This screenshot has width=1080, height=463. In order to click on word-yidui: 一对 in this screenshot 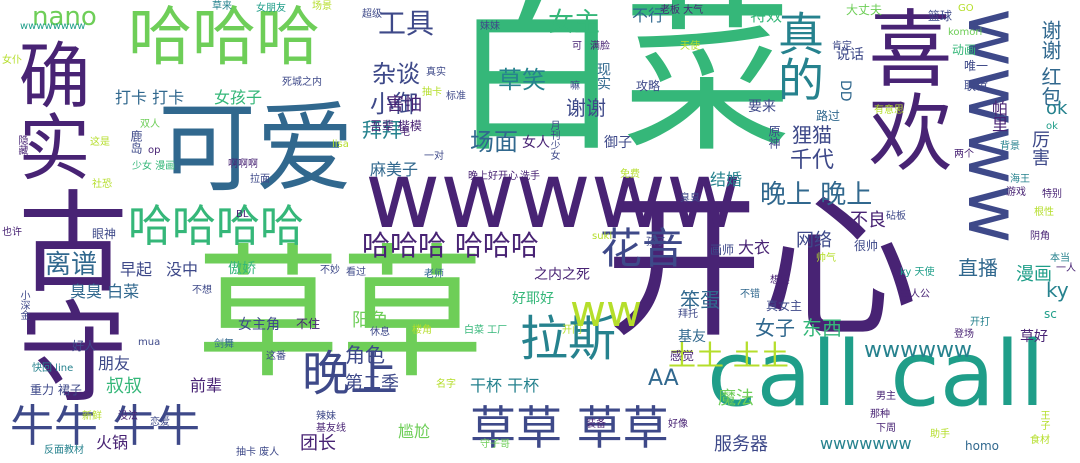, I will do `click(434, 156)`.